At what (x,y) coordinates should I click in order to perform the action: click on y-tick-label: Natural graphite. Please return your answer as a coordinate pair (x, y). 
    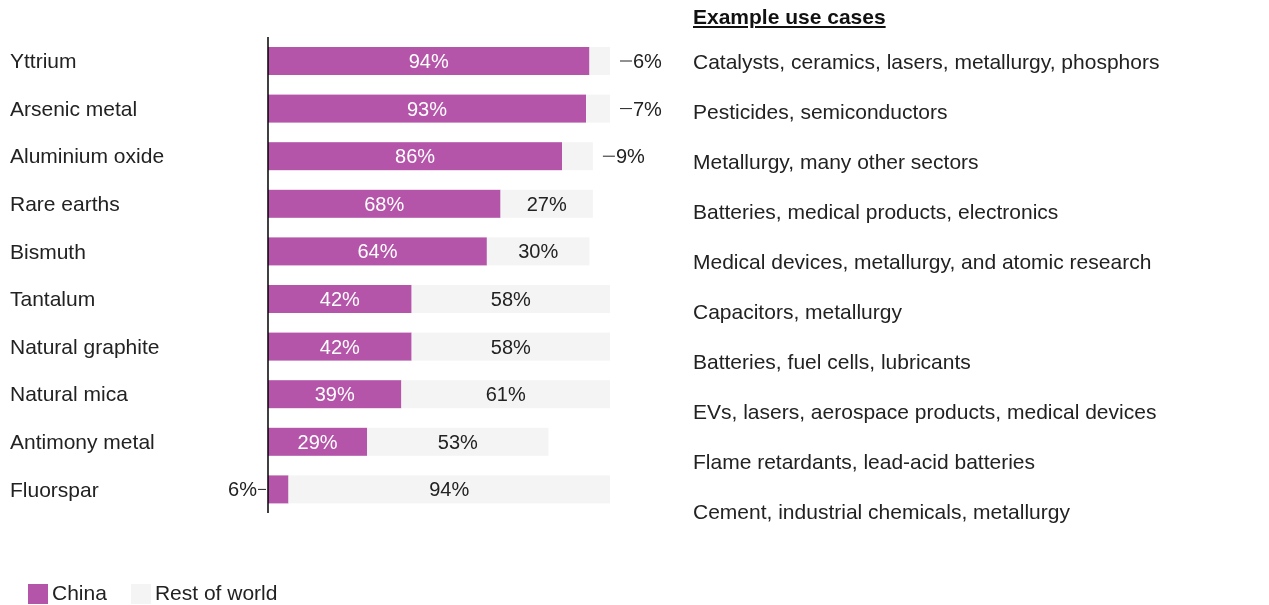
    Looking at the image, I should click on (85, 346).